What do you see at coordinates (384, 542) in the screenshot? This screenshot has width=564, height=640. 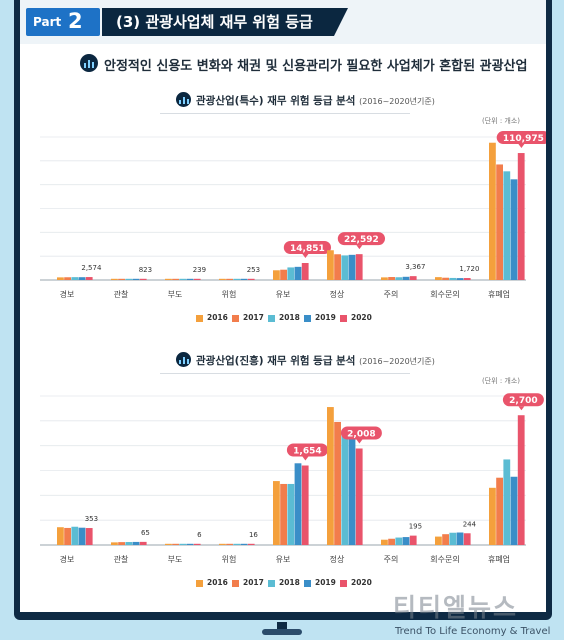 I see `bar-주의-2016` at bounding box center [384, 542].